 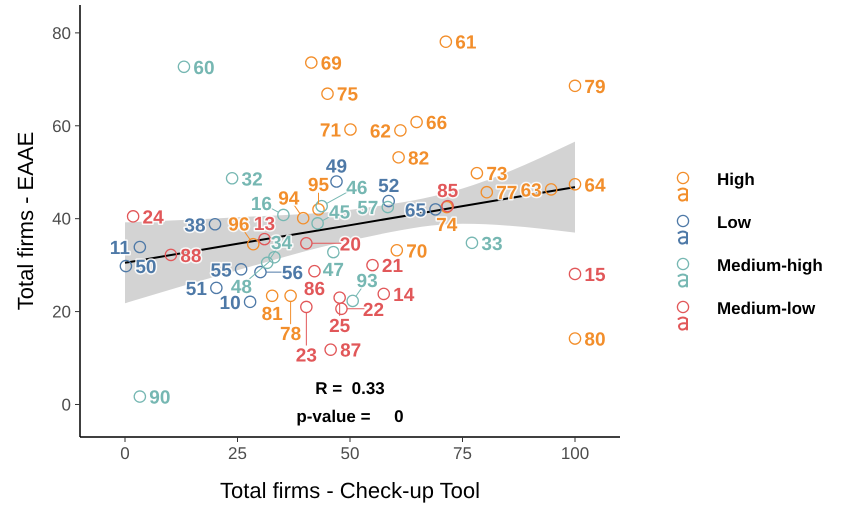 What do you see at coordinates (204, 68) in the screenshot?
I see `annotation: 60` at bounding box center [204, 68].